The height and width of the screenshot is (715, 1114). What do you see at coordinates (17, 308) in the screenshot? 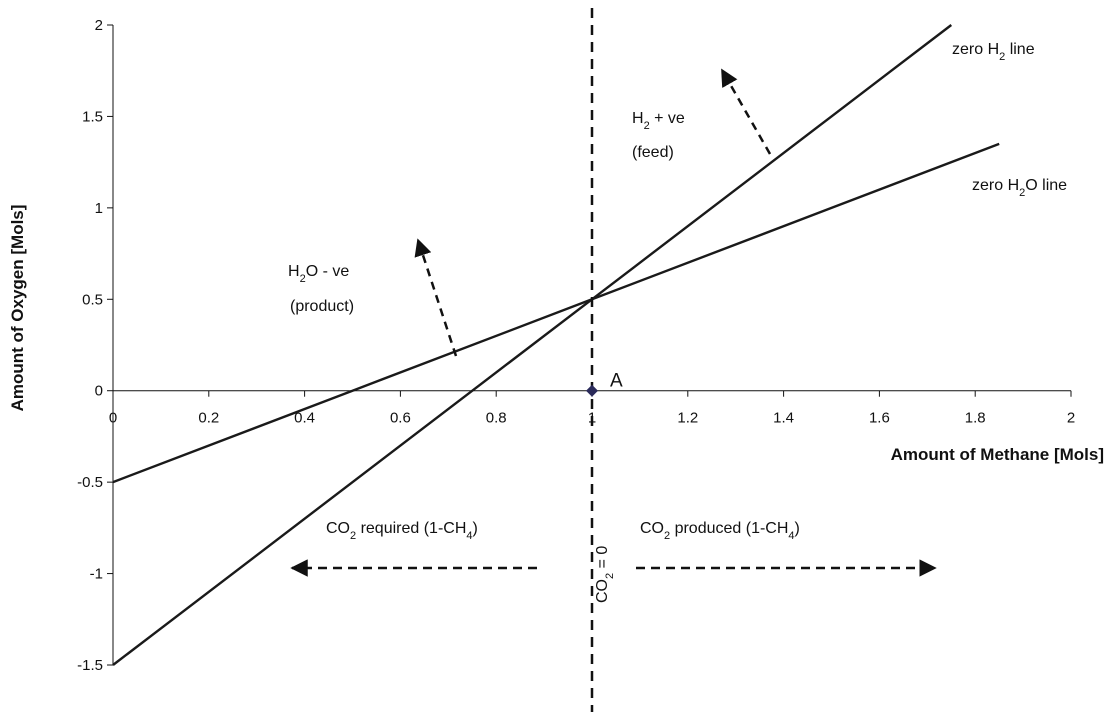
I see `y-axis-title: Amount of Oxygen [Mols]` at bounding box center [17, 308].